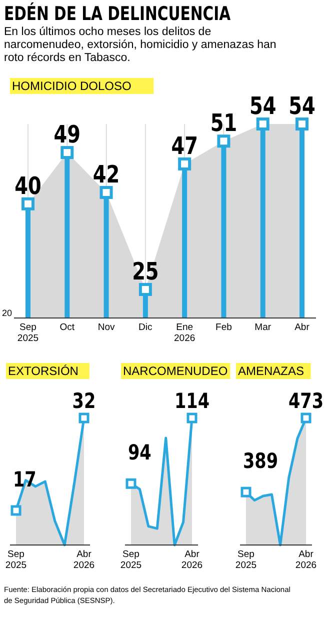 This screenshot has height=620, width=326. Describe the element at coordinates (106, 327) in the screenshot. I see `x-tick-label: Nov` at that location.